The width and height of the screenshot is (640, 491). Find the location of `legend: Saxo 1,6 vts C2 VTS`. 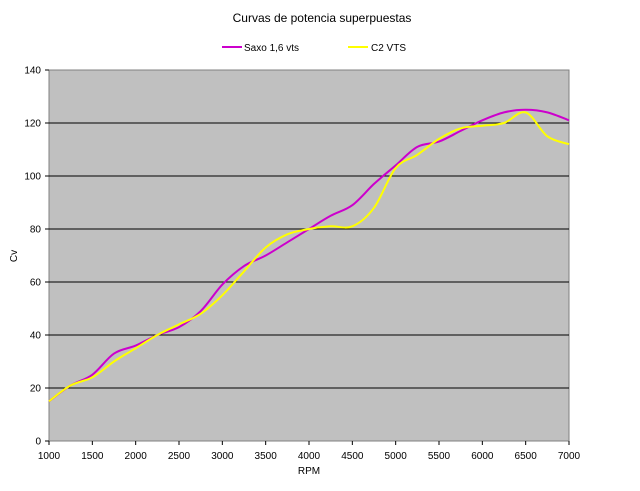

legend: Saxo 1,6 vts C2 VTS is located at coordinates (314, 48).